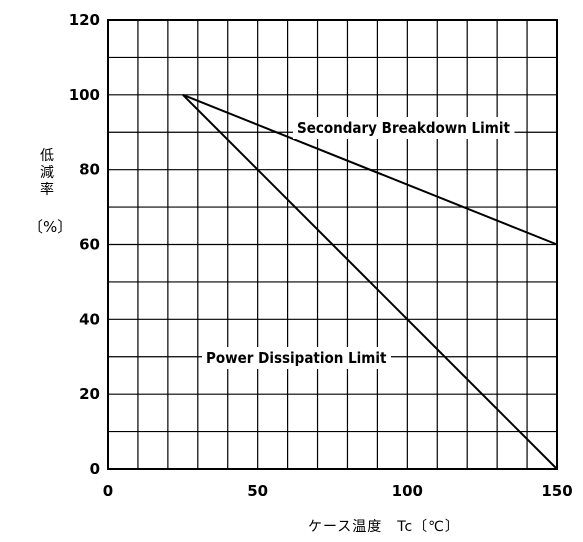 This screenshot has width=583, height=542. What do you see at coordinates (89, 245) in the screenshot?
I see `y-tick-label: 60` at bounding box center [89, 245].